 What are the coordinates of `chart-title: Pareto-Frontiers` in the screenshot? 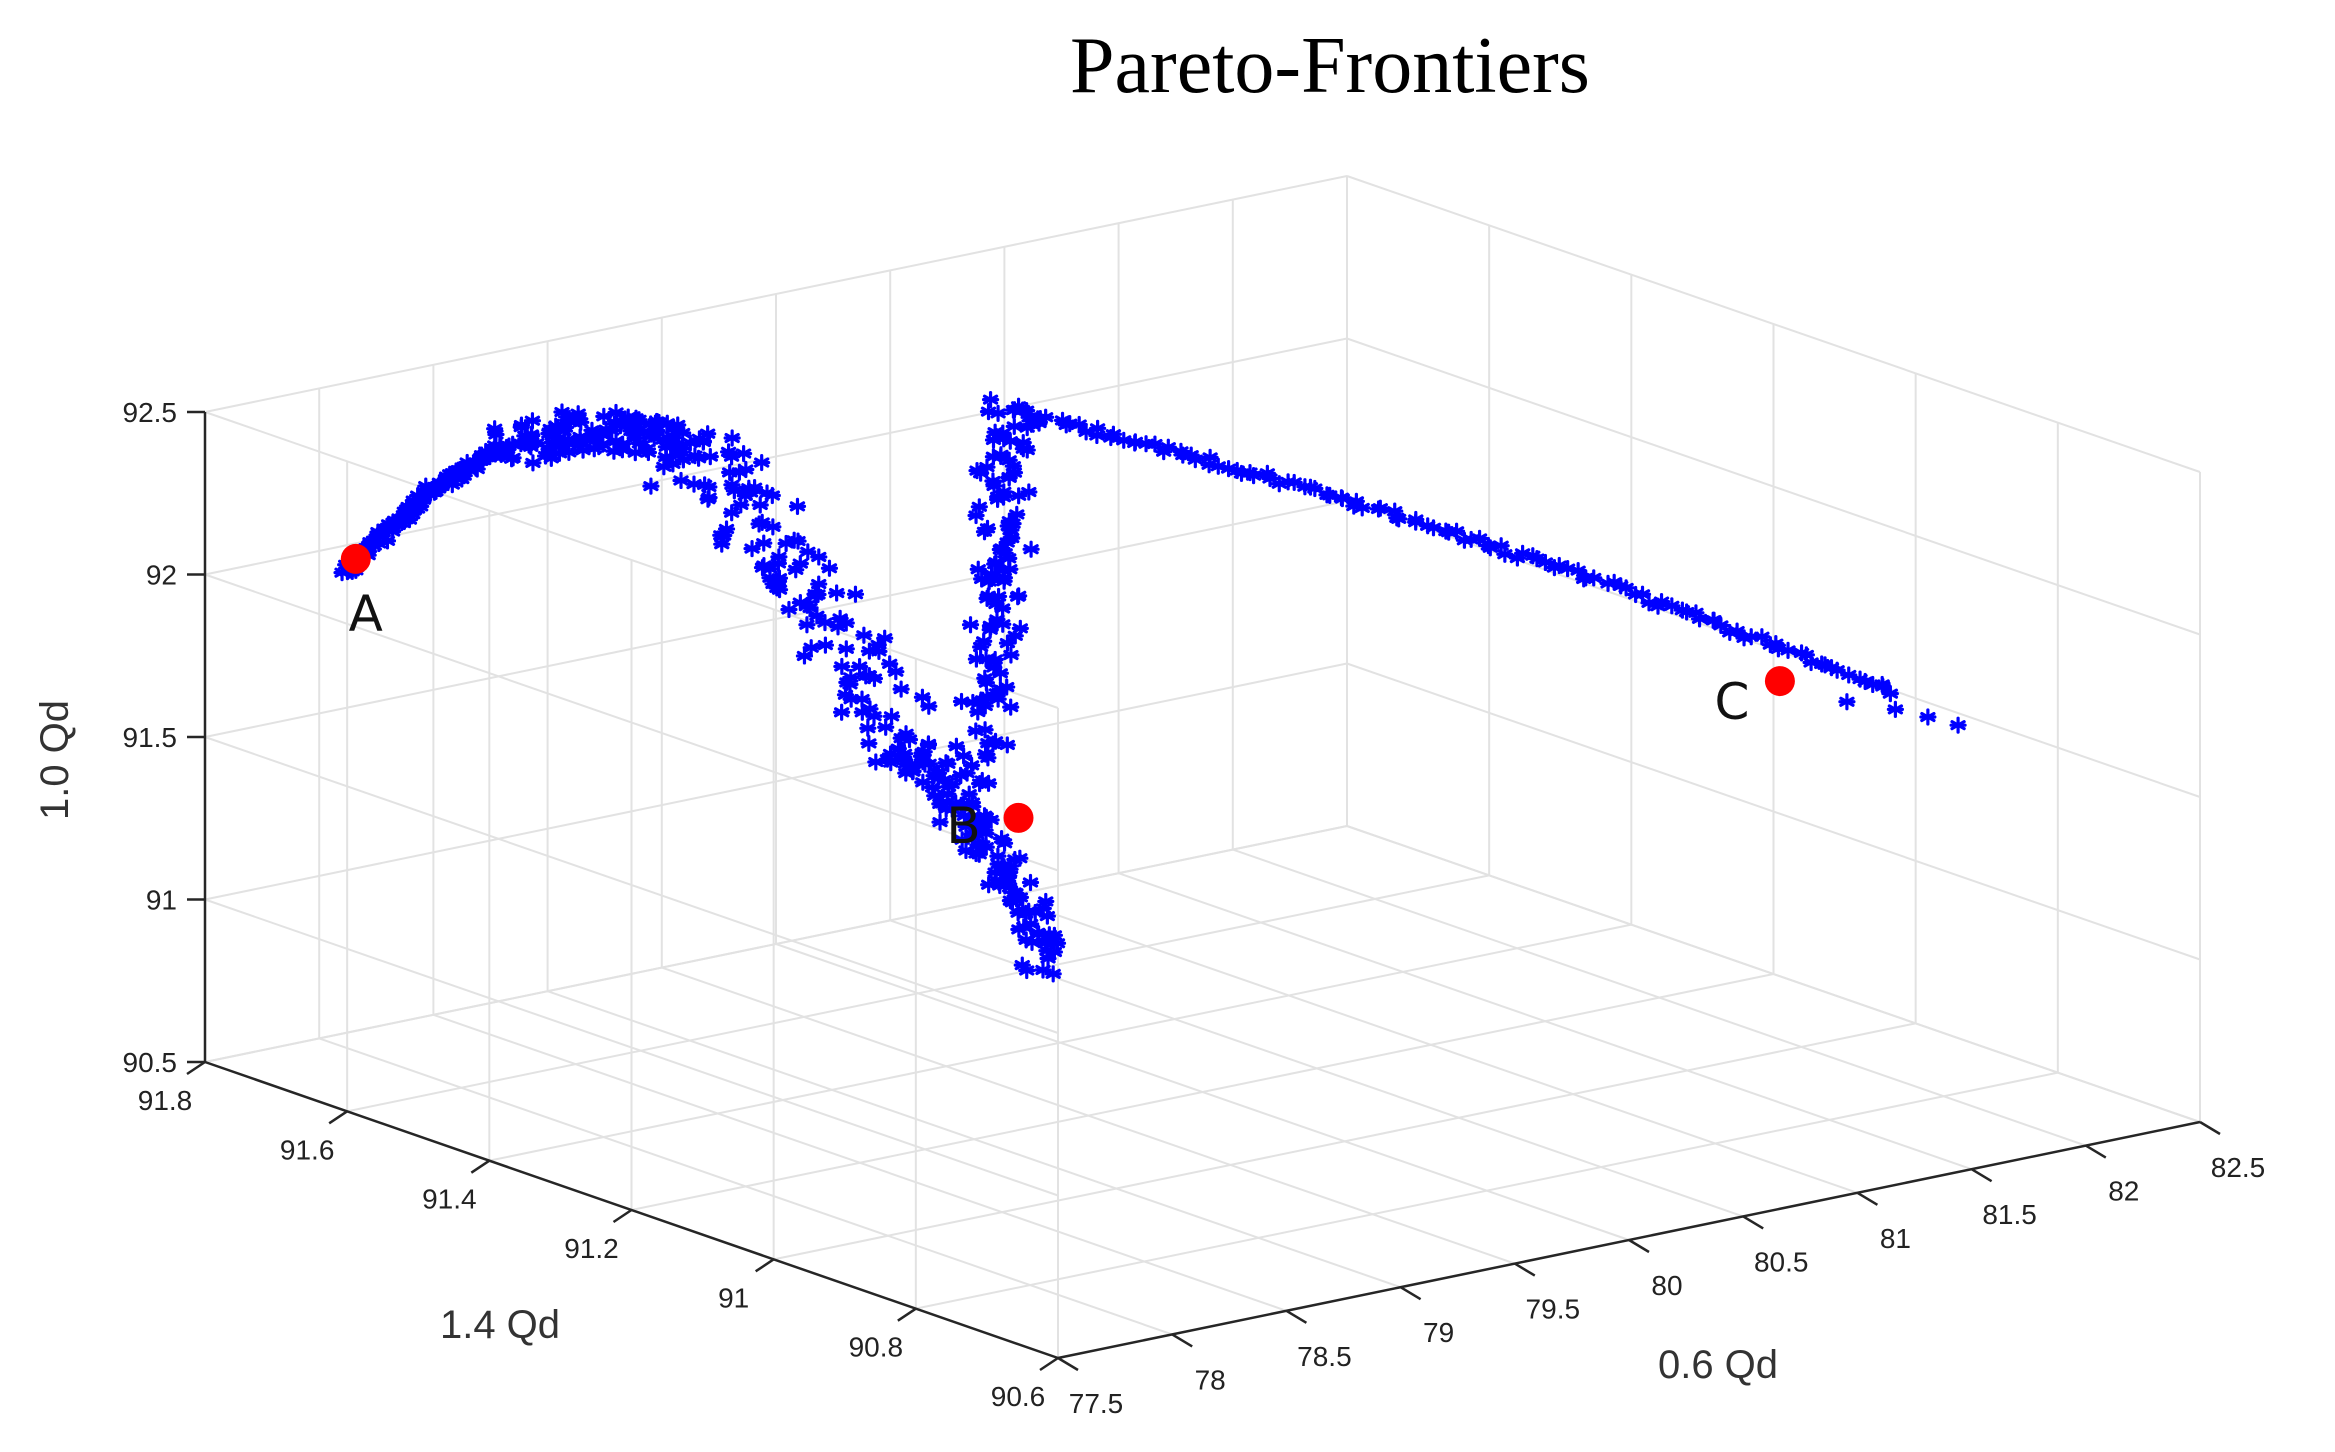 It's located at (1330, 66).